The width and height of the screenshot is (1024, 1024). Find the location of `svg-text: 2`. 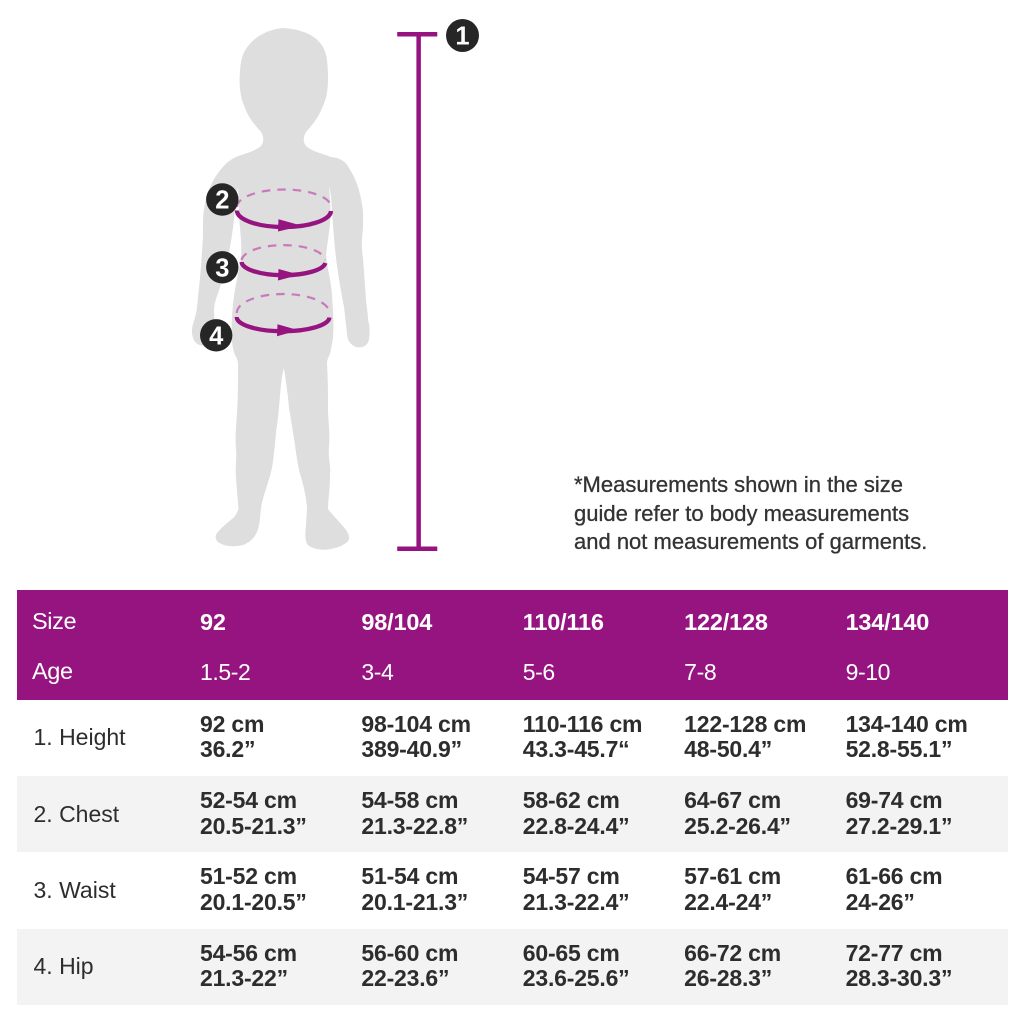

svg-text: 2 is located at coordinates (222, 201).